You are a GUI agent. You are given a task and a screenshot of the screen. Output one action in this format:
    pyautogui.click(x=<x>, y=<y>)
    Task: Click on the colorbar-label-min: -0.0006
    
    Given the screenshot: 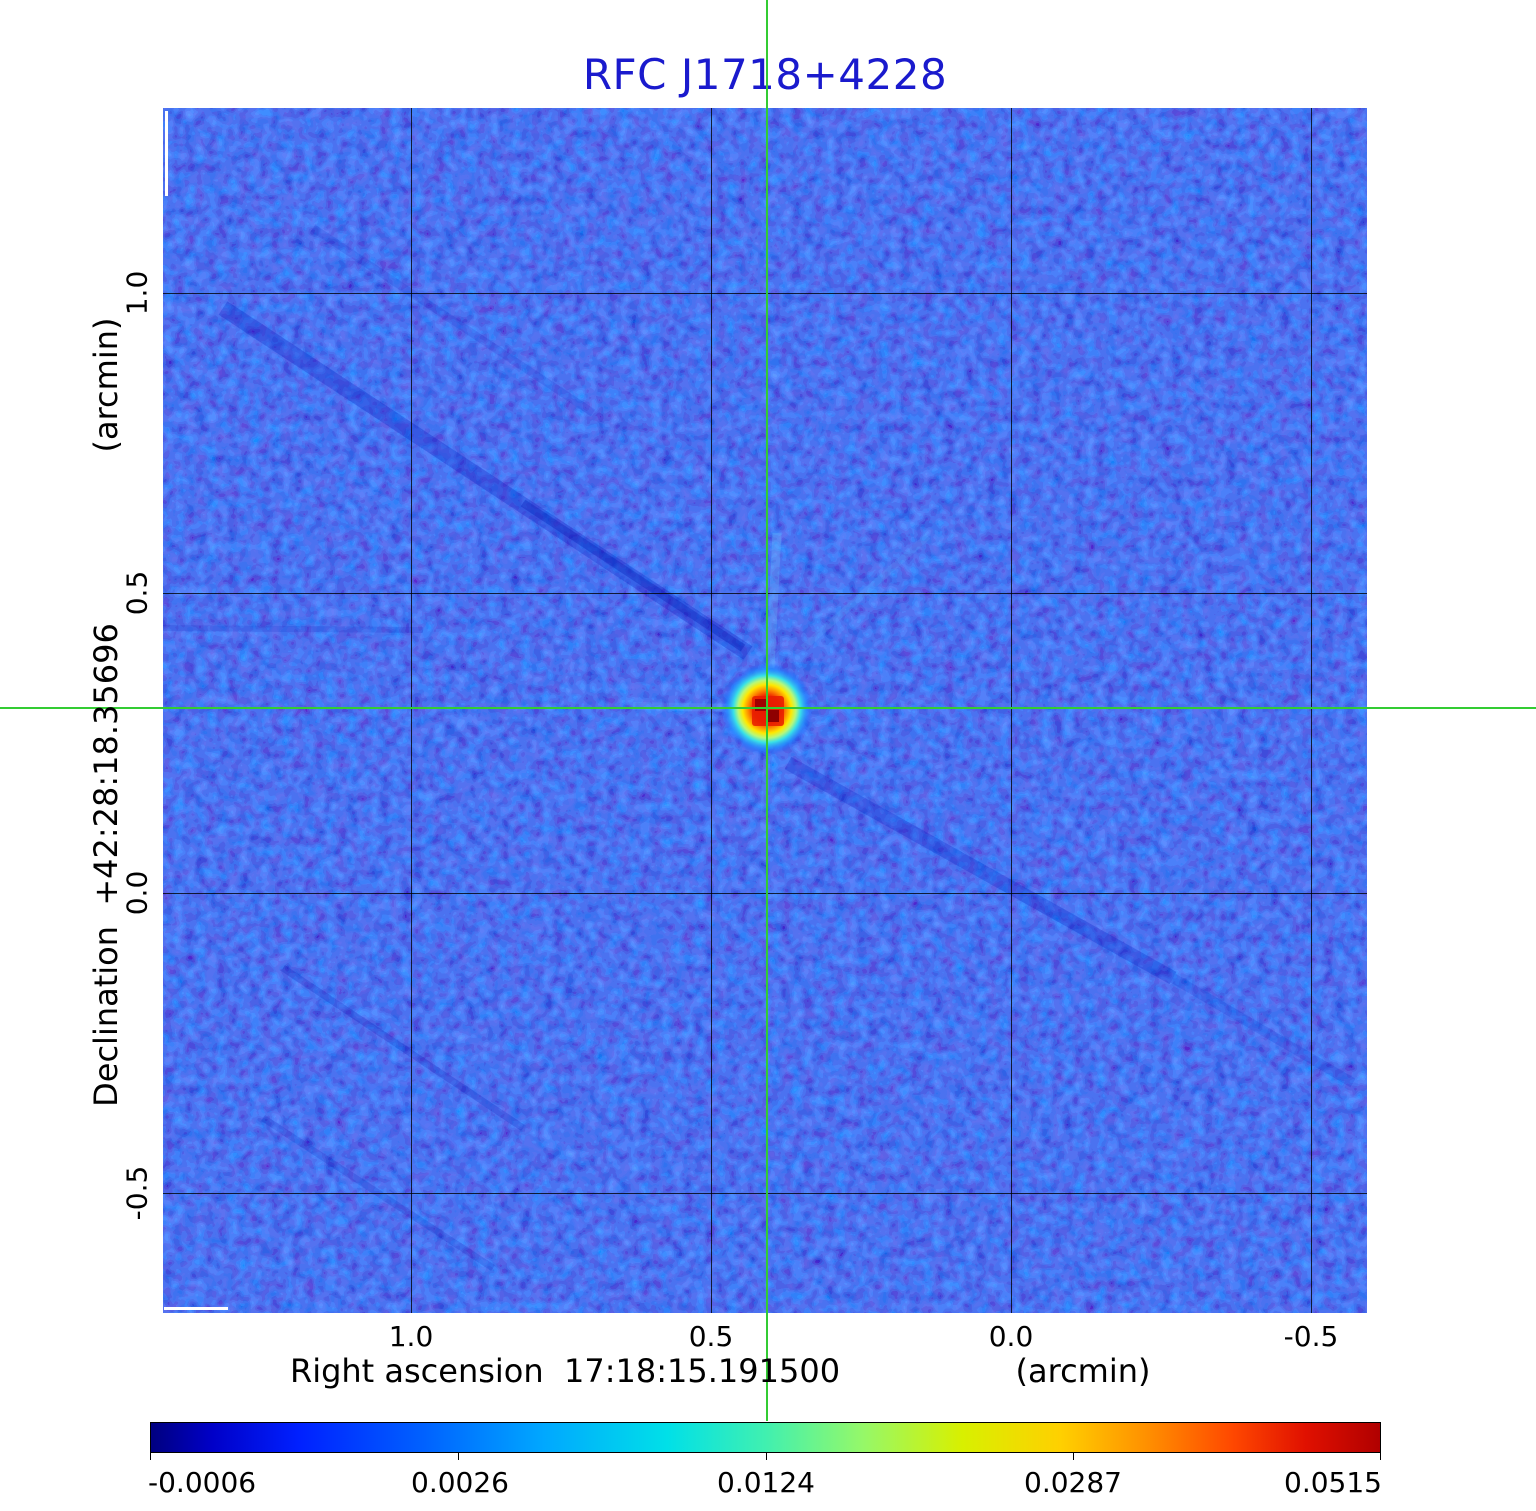 What is the action you would take?
    pyautogui.click(x=202, y=1482)
    